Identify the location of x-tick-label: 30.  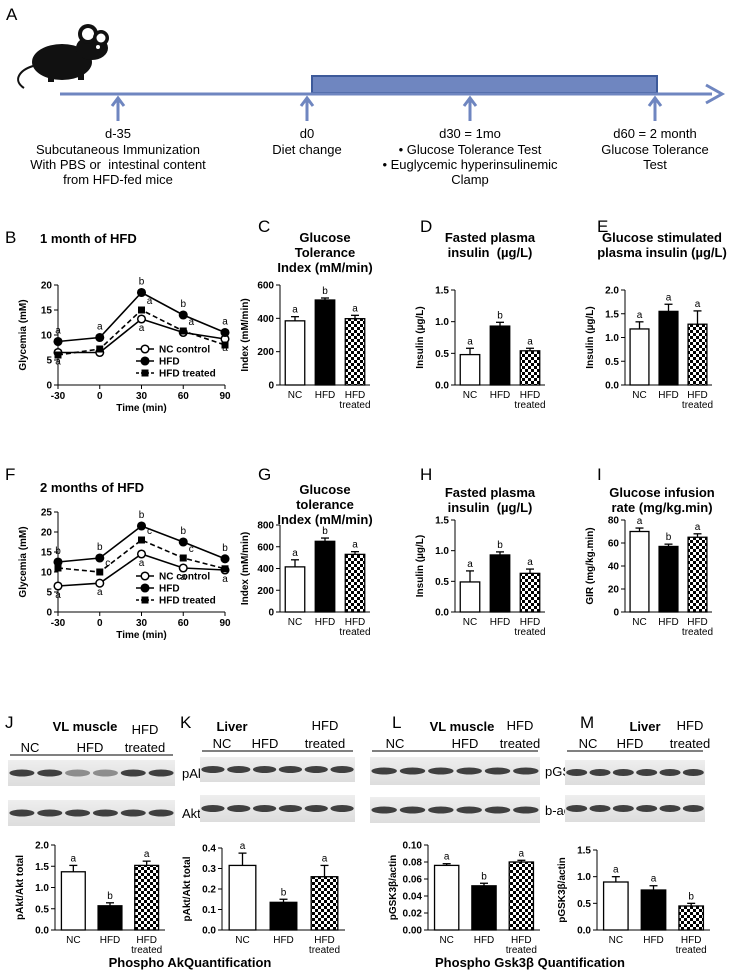
(142, 623).